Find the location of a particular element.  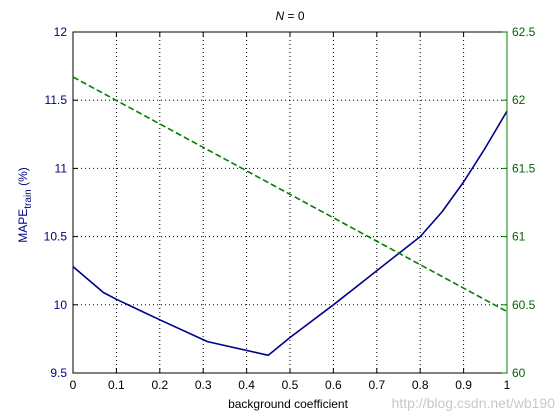

y-right-tick-label: 62.5 is located at coordinates (524, 32).